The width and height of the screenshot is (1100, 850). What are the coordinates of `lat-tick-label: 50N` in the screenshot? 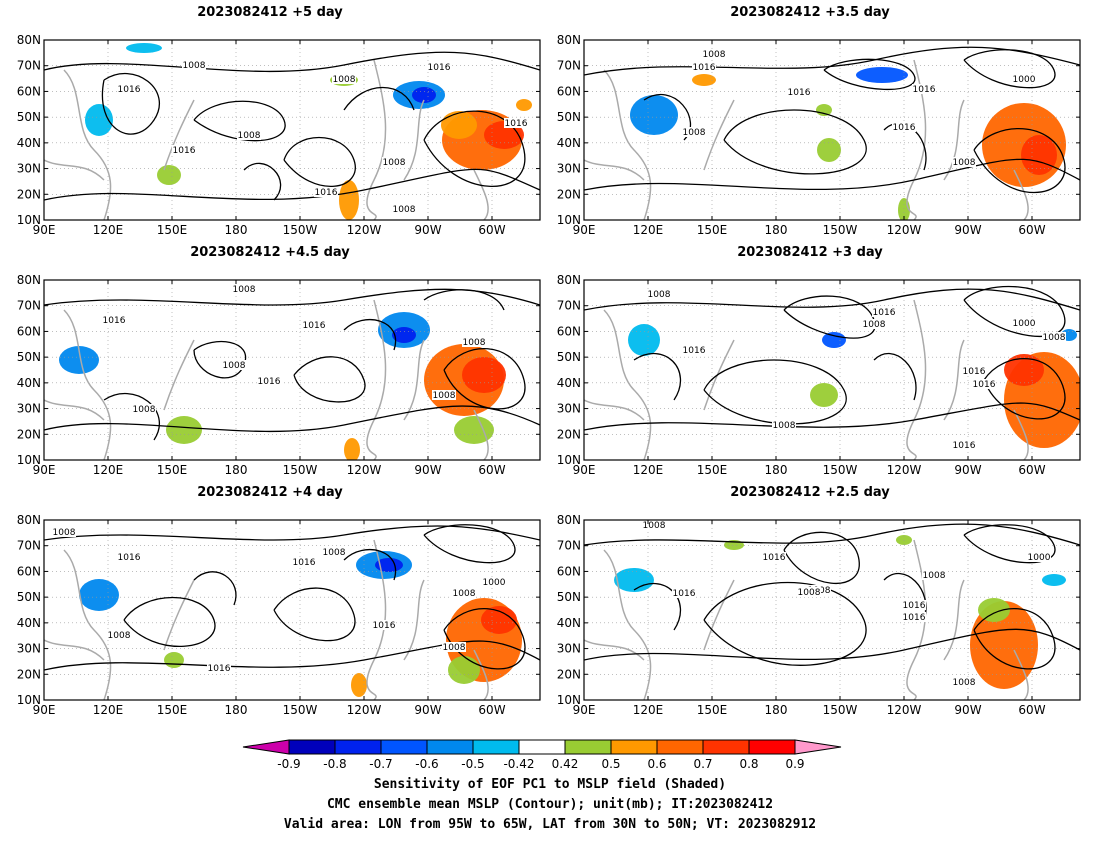 It's located at (29, 357).